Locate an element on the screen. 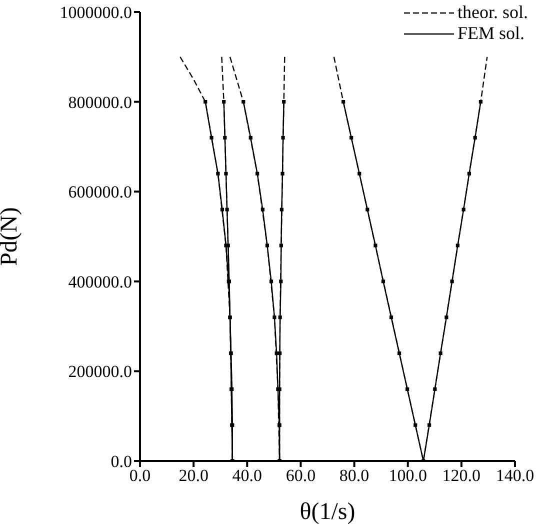 The height and width of the screenshot is (525, 538). legend-label: theor. sol. is located at coordinates (493, 12).